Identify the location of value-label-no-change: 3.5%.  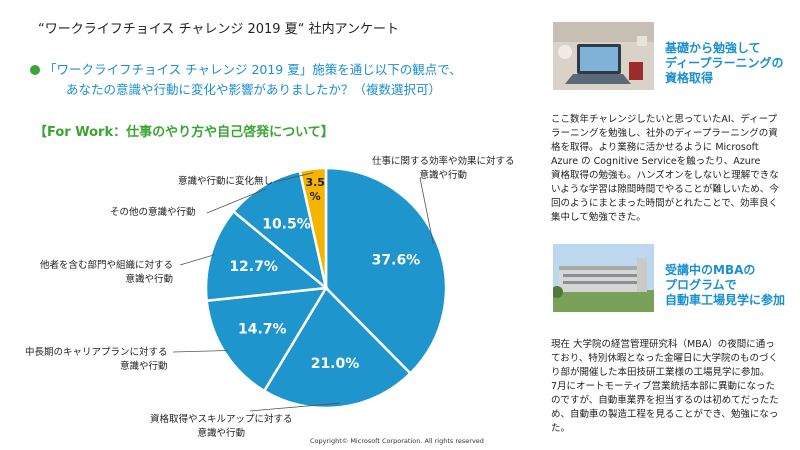
(315, 189).